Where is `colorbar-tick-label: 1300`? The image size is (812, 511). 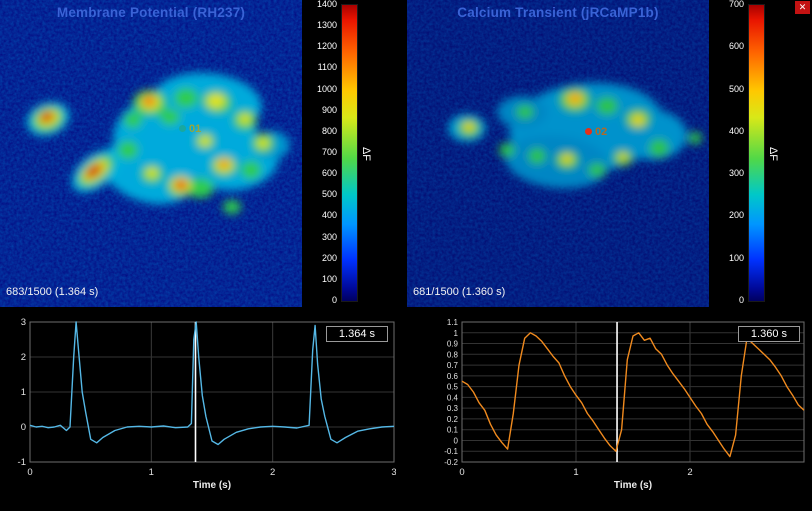
colorbar-tick-label: 1300 is located at coordinates (326, 25).